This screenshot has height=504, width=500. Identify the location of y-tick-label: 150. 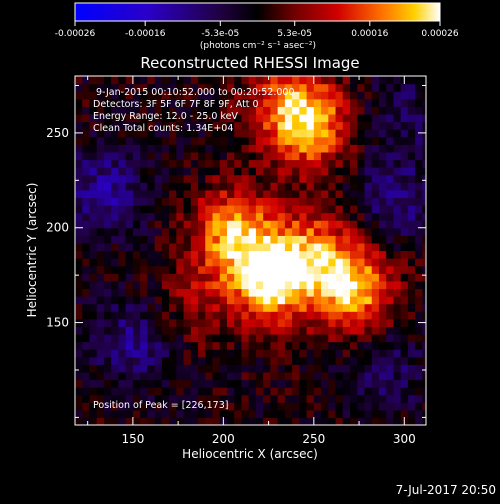
(57, 323).